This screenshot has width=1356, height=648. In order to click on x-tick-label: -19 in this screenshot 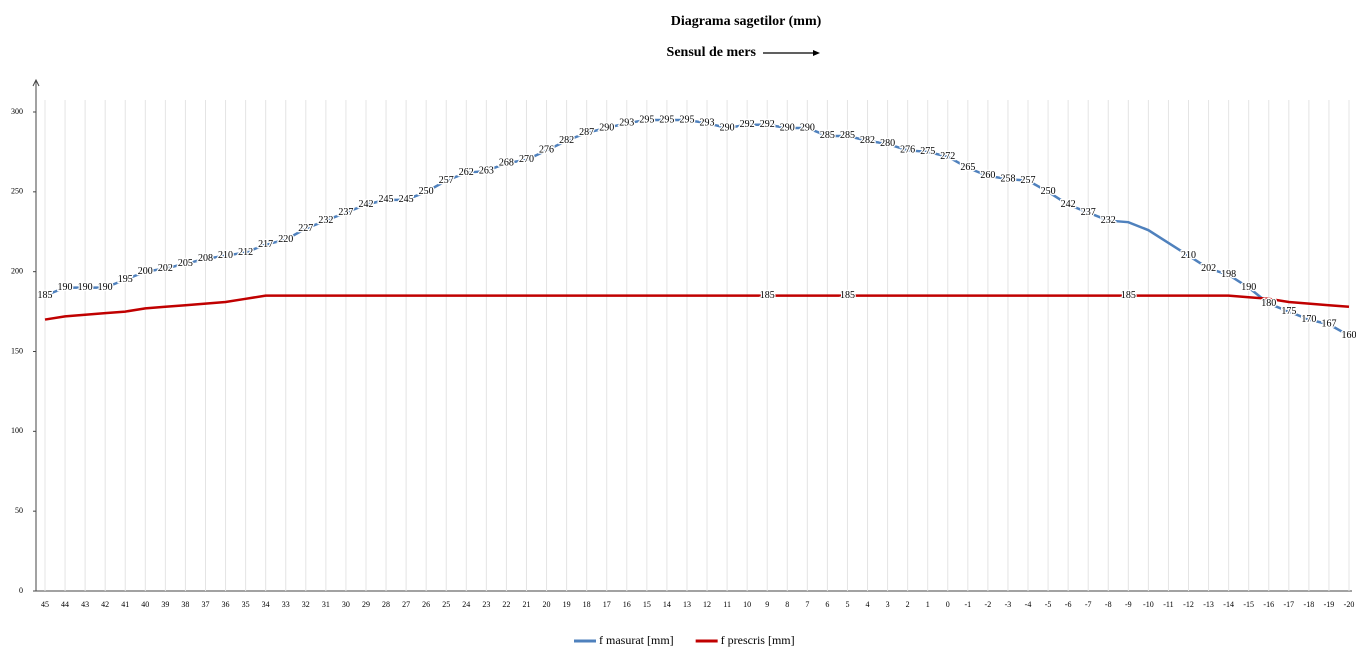, I will do `click(1329, 604)`.